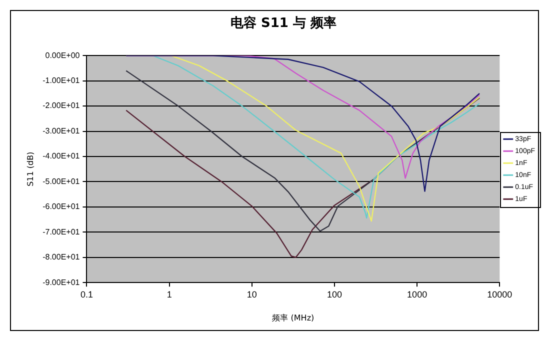 The height and width of the screenshot is (349, 559). What do you see at coordinates (61, 105) in the screenshot?
I see `y-tick-label: -2.00E+01` at bounding box center [61, 105].